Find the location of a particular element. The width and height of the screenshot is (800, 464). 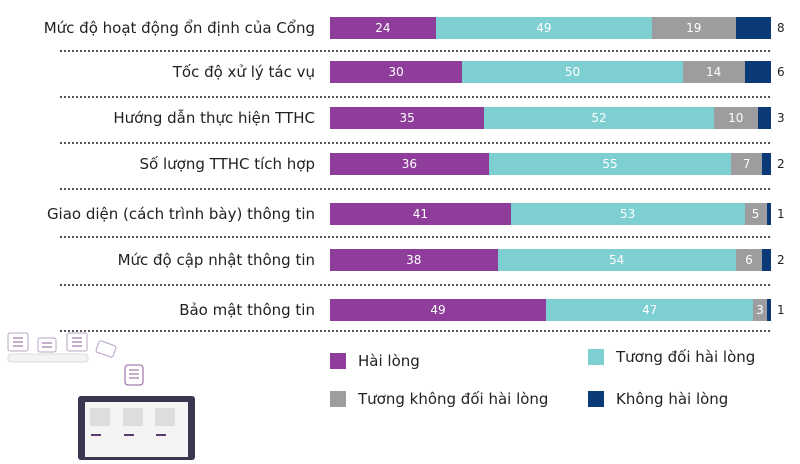

bar-segment: 14 is located at coordinates (713, 72).